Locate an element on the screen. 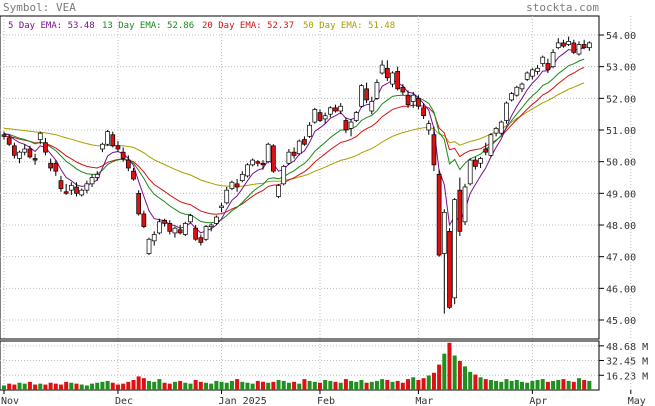  volume-y-axis: 48.68 M 32.45 M 16.23 M is located at coordinates (623, 362).